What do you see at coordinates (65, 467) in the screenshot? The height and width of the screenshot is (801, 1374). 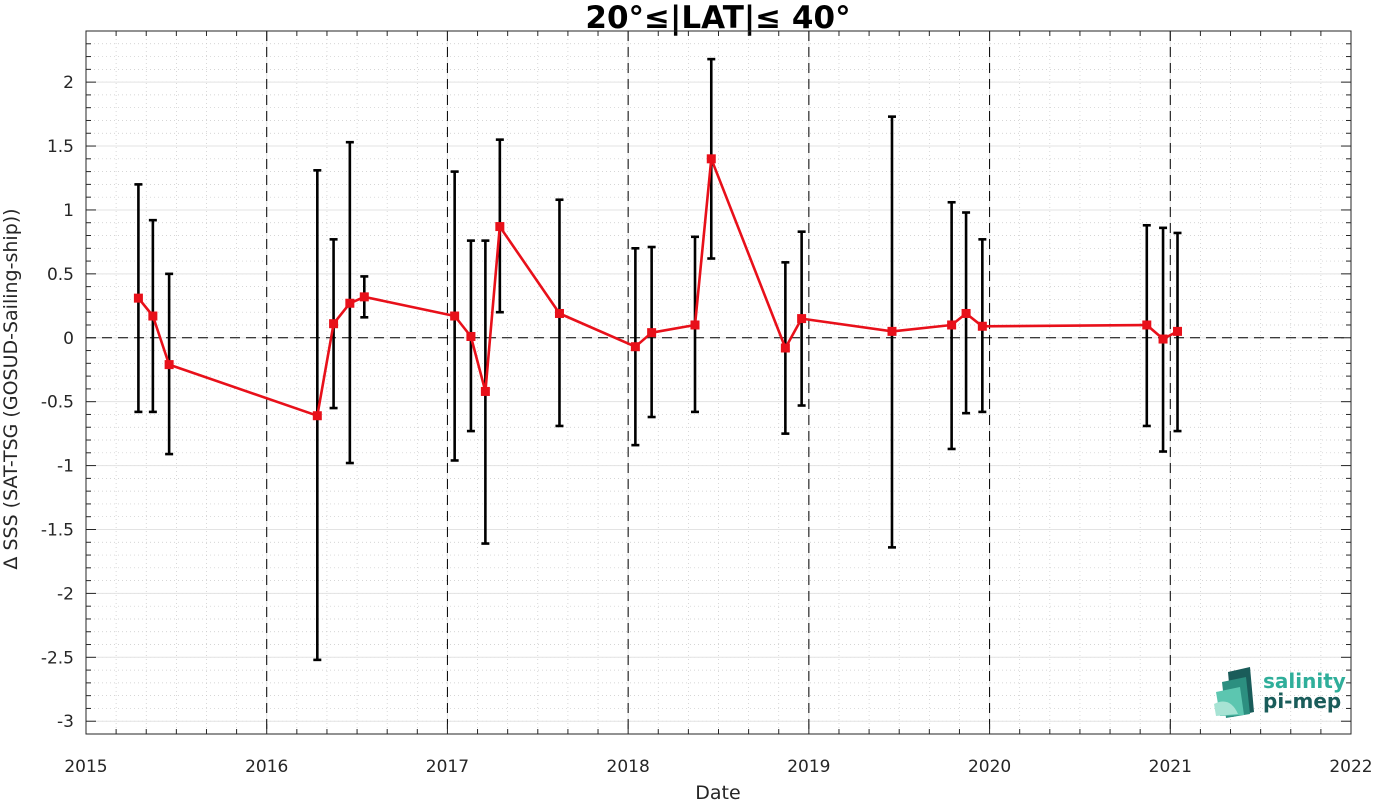 I see `y-tick-label: -1` at bounding box center [65, 467].